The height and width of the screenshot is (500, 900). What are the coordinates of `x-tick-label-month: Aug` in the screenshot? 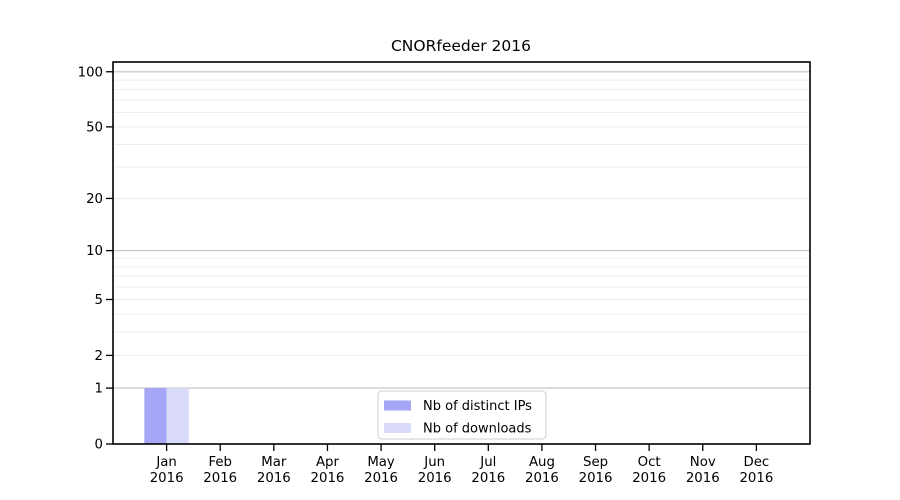 It's located at (542, 462).